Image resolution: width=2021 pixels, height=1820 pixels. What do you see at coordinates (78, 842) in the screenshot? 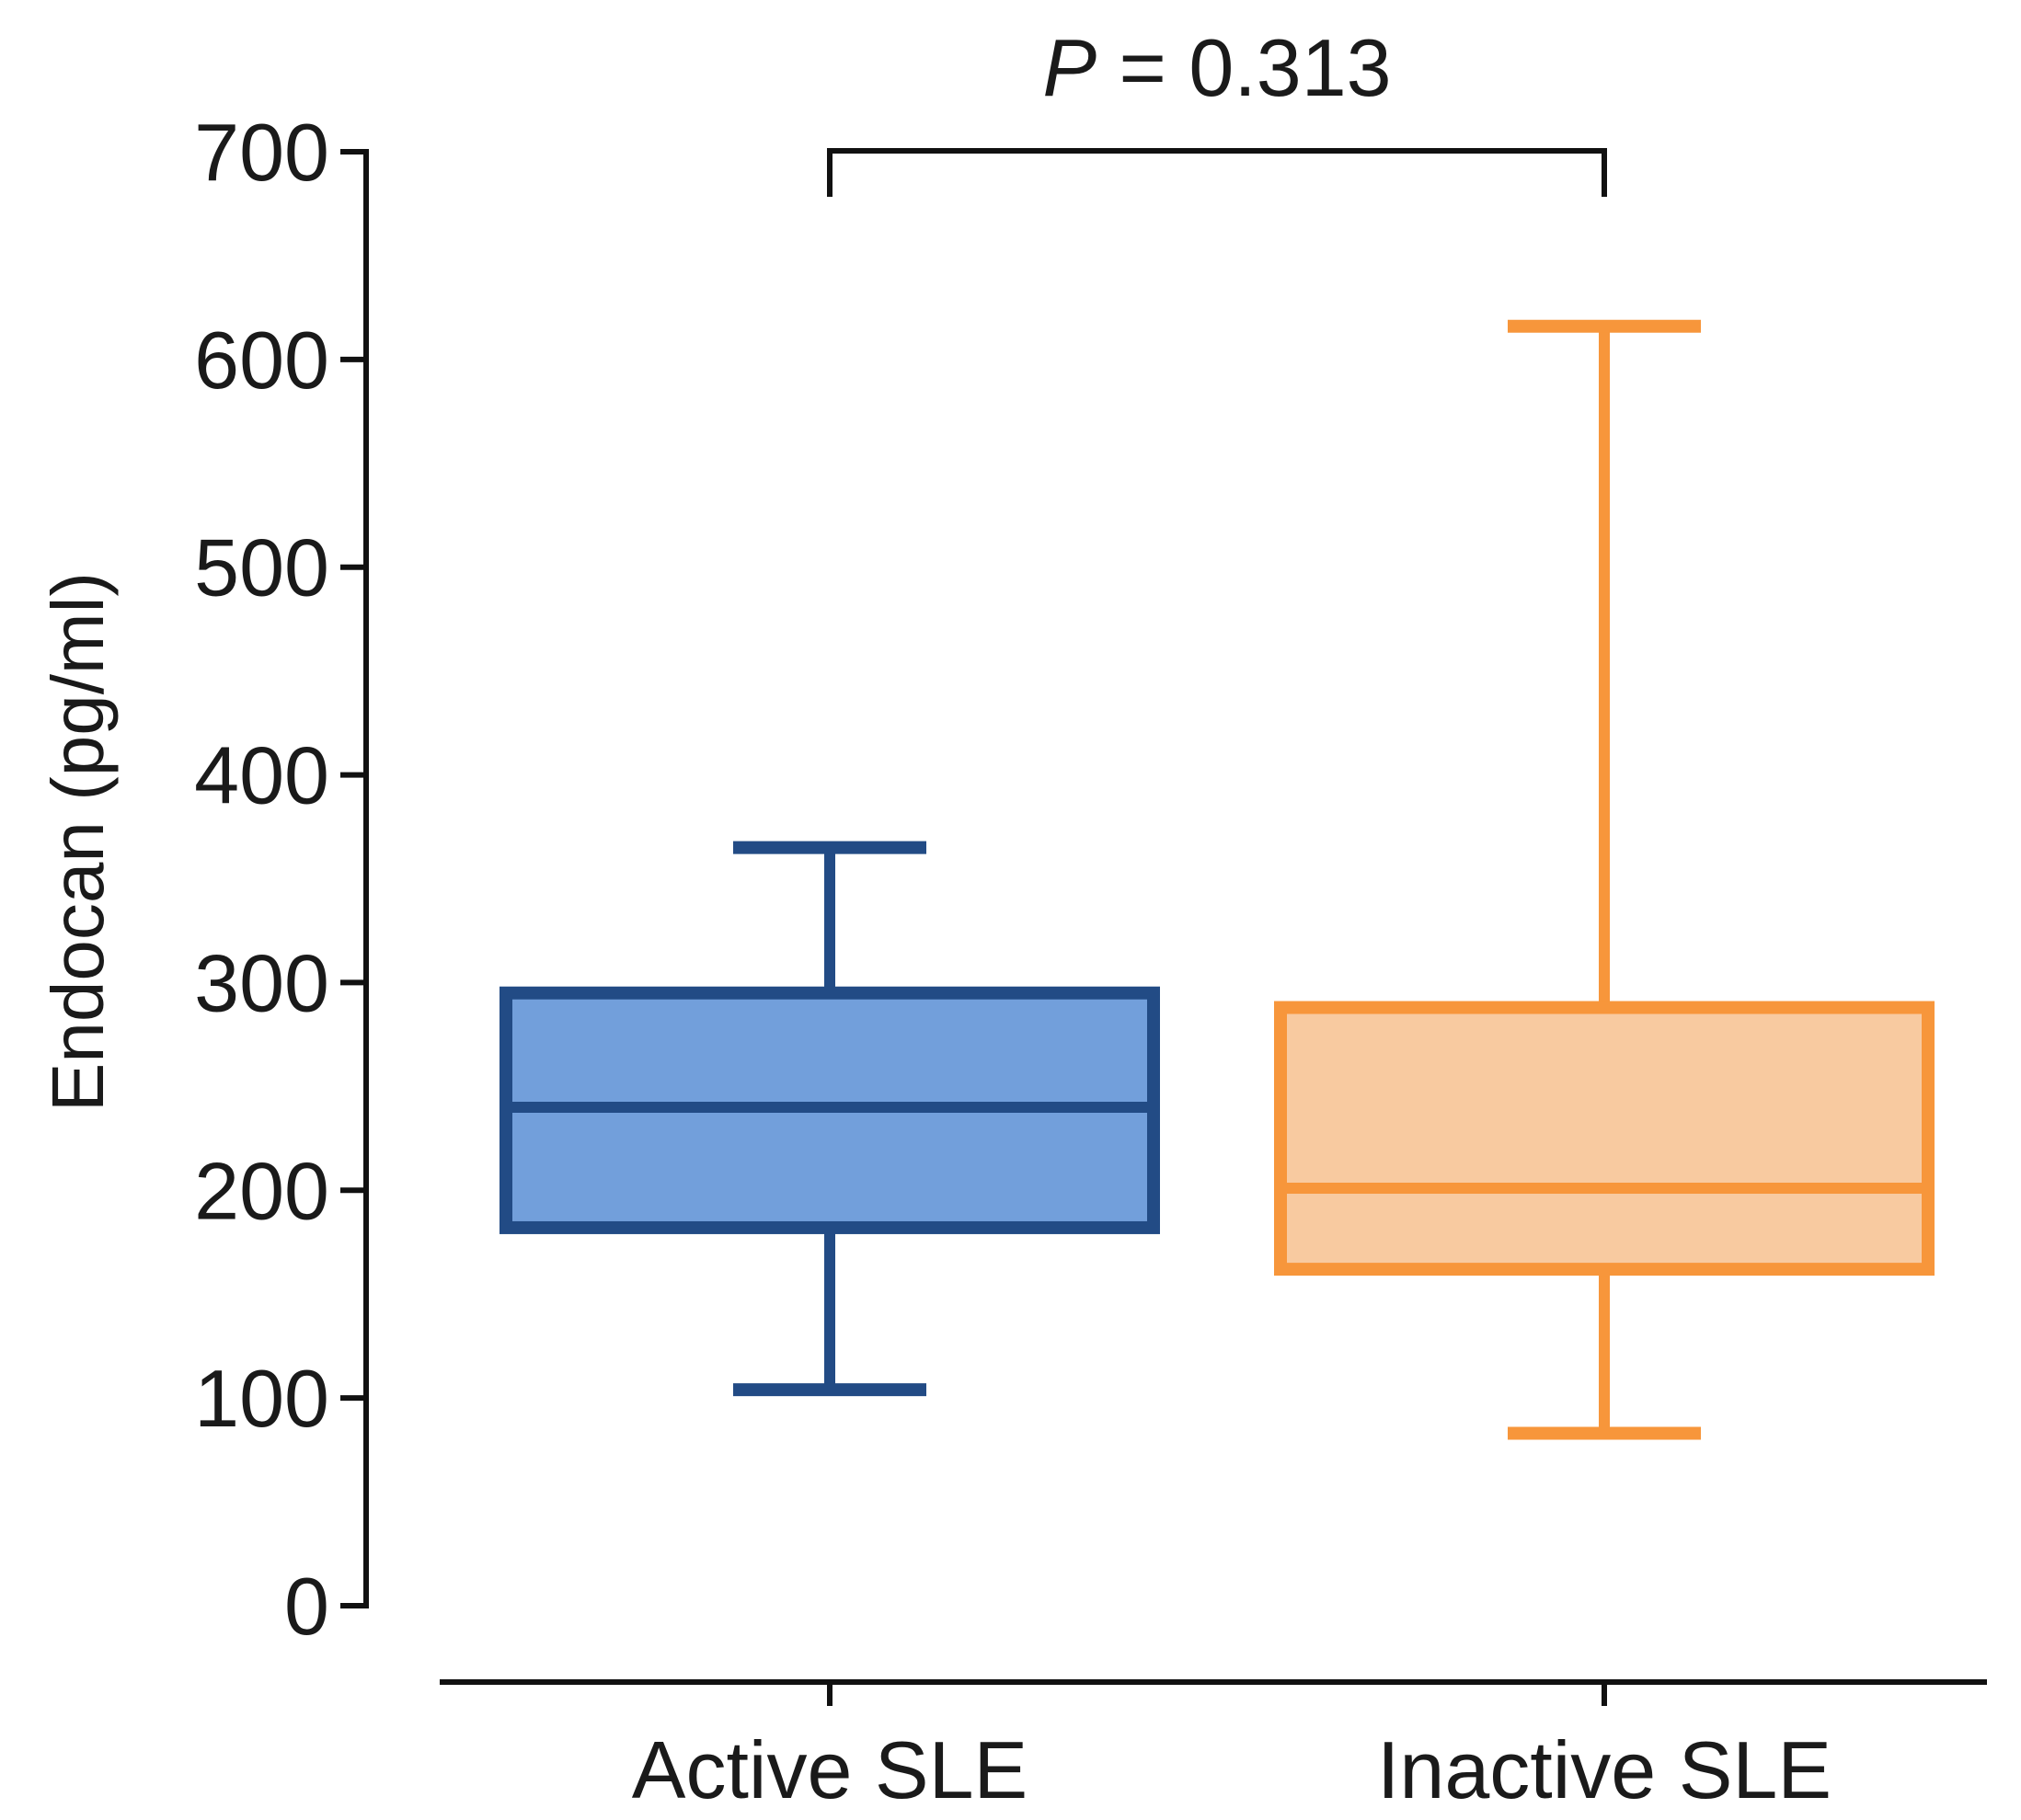
I see `y-axis-title: Endocan (pg/ml)` at bounding box center [78, 842].